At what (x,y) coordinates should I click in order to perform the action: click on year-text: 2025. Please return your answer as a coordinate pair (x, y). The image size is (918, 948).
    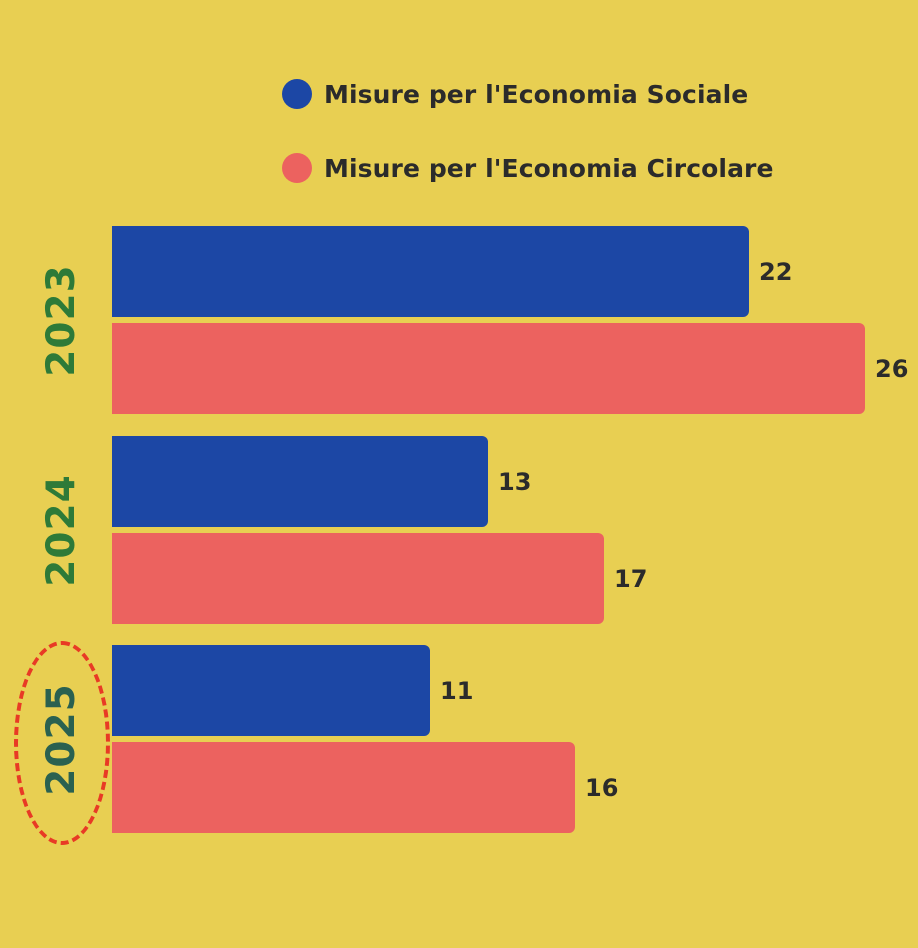
    Looking at the image, I should click on (61, 739).